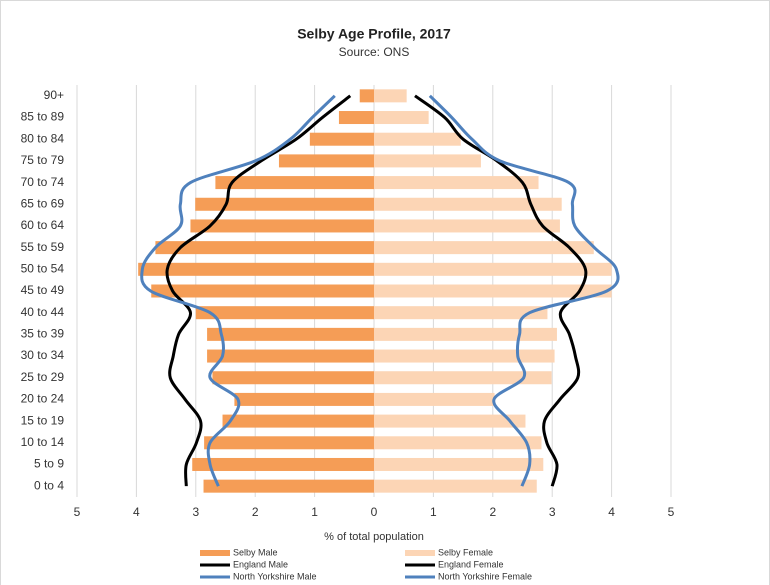 This screenshot has height=585, width=770. What do you see at coordinates (43, 203) in the screenshot?
I see `y-tick-label: 65 to 69` at bounding box center [43, 203].